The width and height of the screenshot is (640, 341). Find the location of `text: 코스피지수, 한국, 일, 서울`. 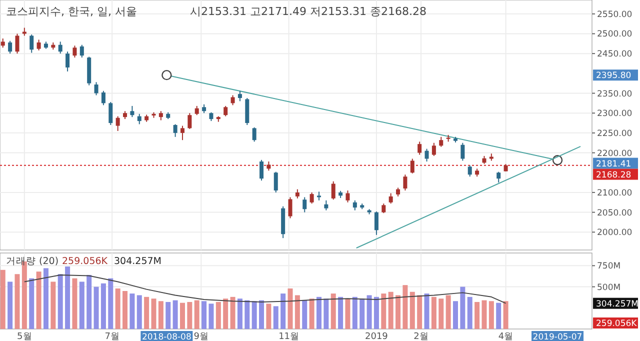

text: 코스피지수, 한국, 일, 서울 is located at coordinates (71, 11).